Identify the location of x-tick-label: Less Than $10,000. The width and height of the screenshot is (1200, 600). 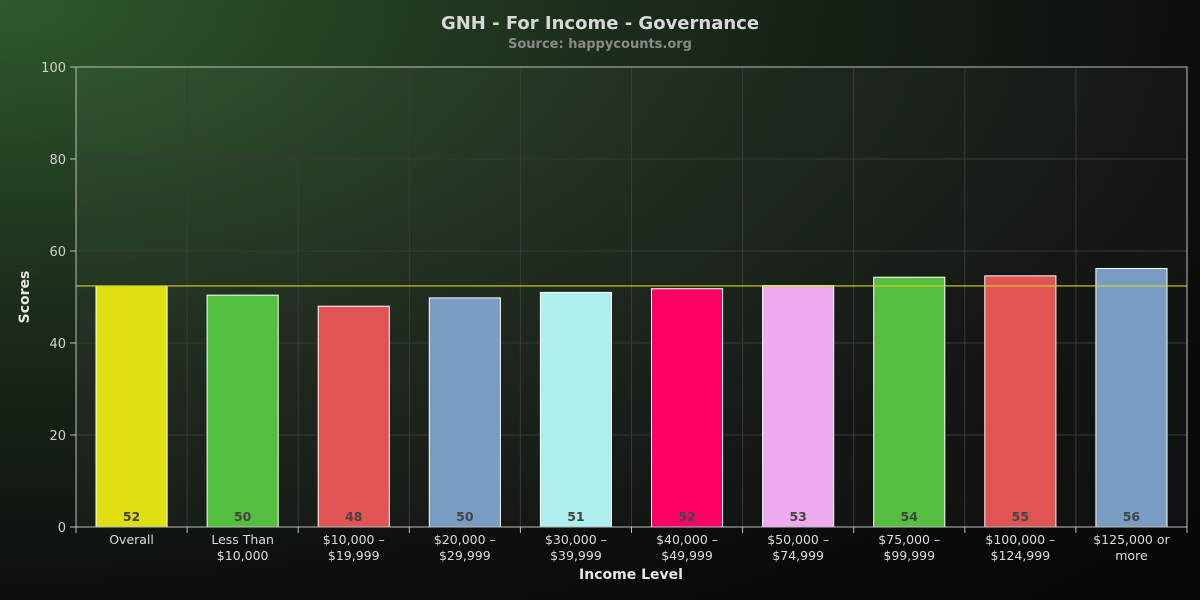
(242, 547).